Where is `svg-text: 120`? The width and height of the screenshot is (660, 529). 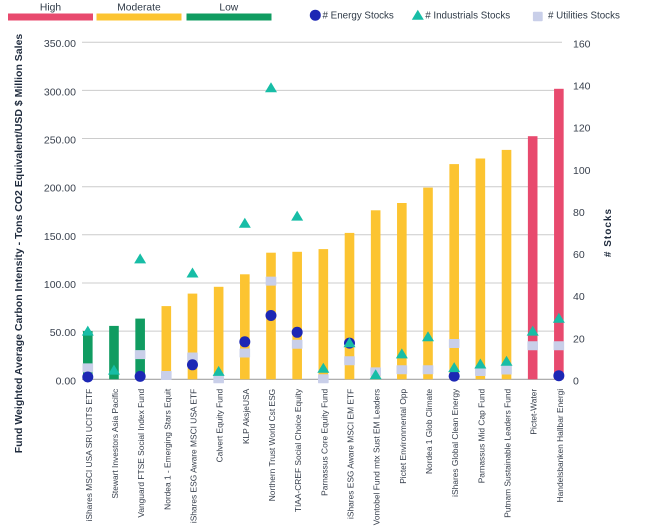
svg-text: 120 is located at coordinates (582, 129).